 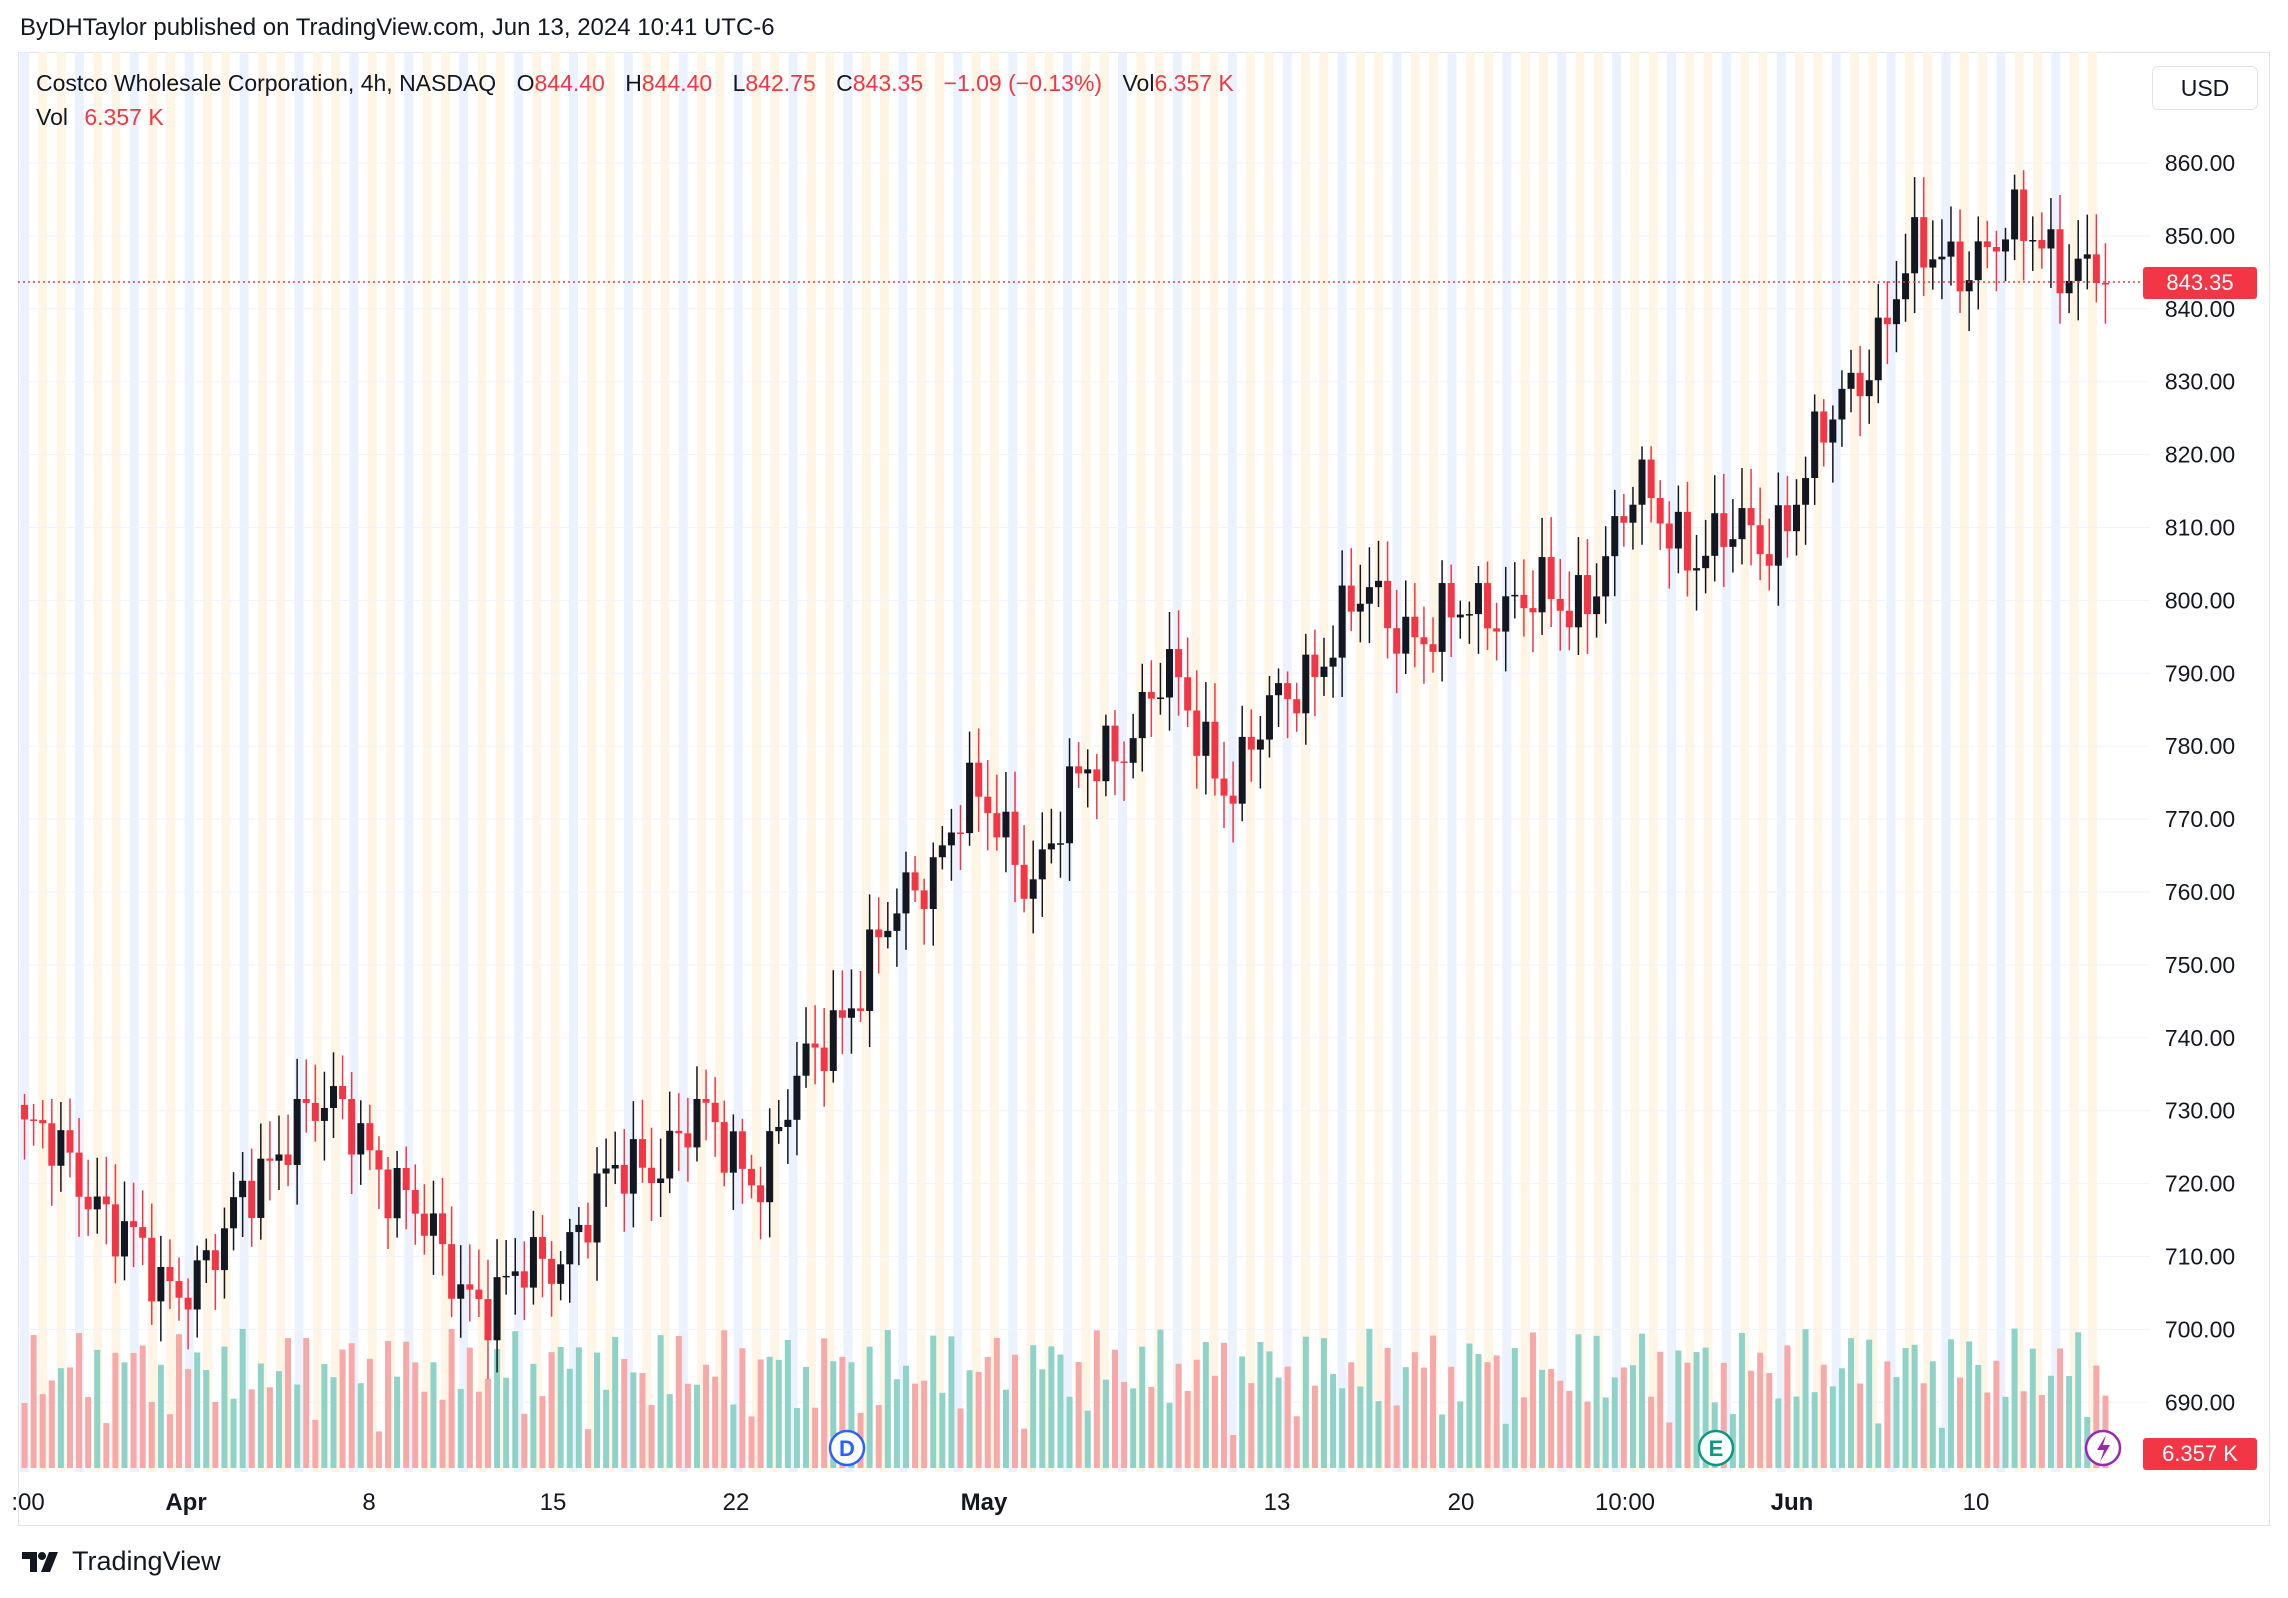 What do you see at coordinates (2200, 382) in the screenshot?
I see `price-tick-label: 830.00` at bounding box center [2200, 382].